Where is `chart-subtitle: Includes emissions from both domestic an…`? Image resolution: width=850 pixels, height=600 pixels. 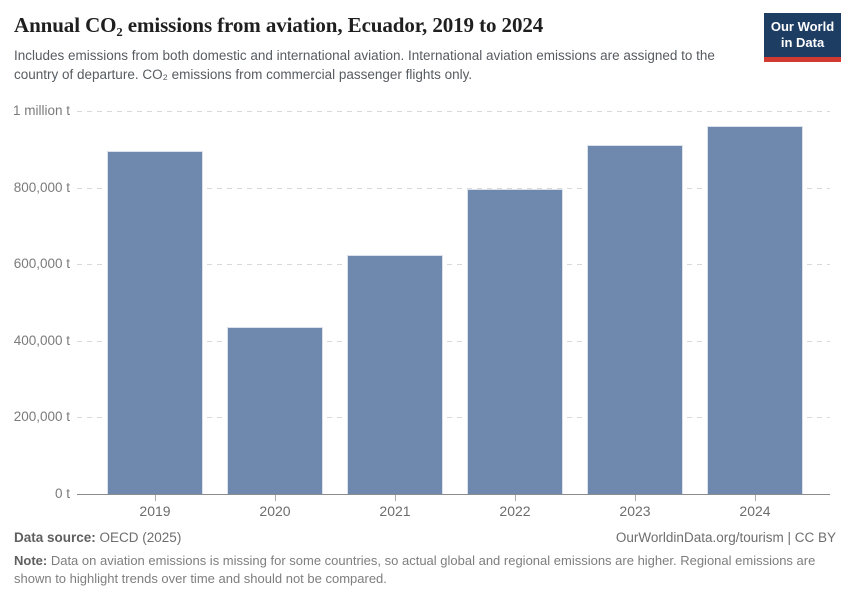 chart-subtitle: Includes emissions from both domestic an… is located at coordinates (364, 65).